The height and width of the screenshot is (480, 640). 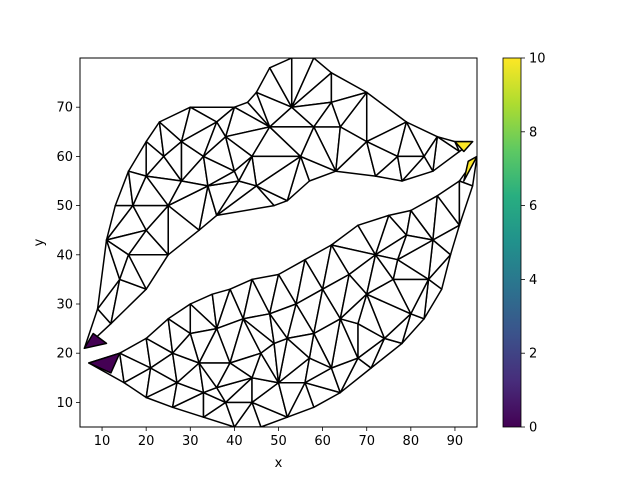 I want to click on y-axis: 10 20 30 40 50 60 70, so click(x=68, y=256).